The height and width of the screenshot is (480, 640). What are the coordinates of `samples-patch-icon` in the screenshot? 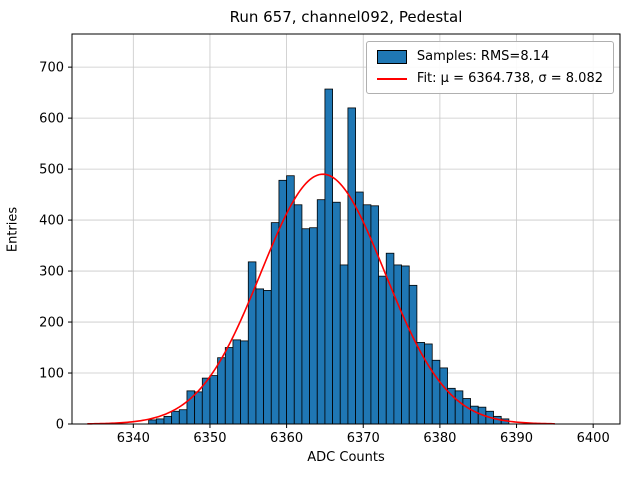 It's located at (391, 56).